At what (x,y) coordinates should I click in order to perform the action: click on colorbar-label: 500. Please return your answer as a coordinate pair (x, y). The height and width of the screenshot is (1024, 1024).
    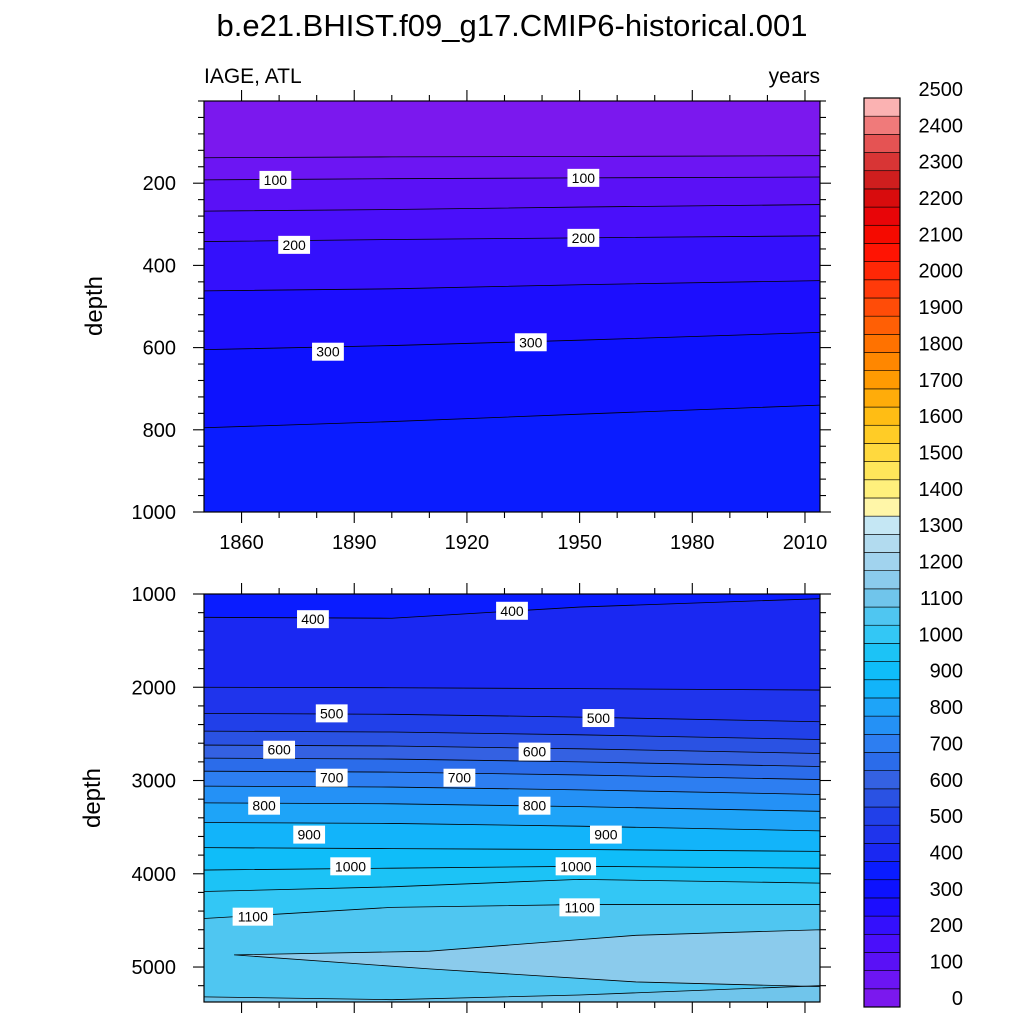
    Looking at the image, I should click on (946, 817).